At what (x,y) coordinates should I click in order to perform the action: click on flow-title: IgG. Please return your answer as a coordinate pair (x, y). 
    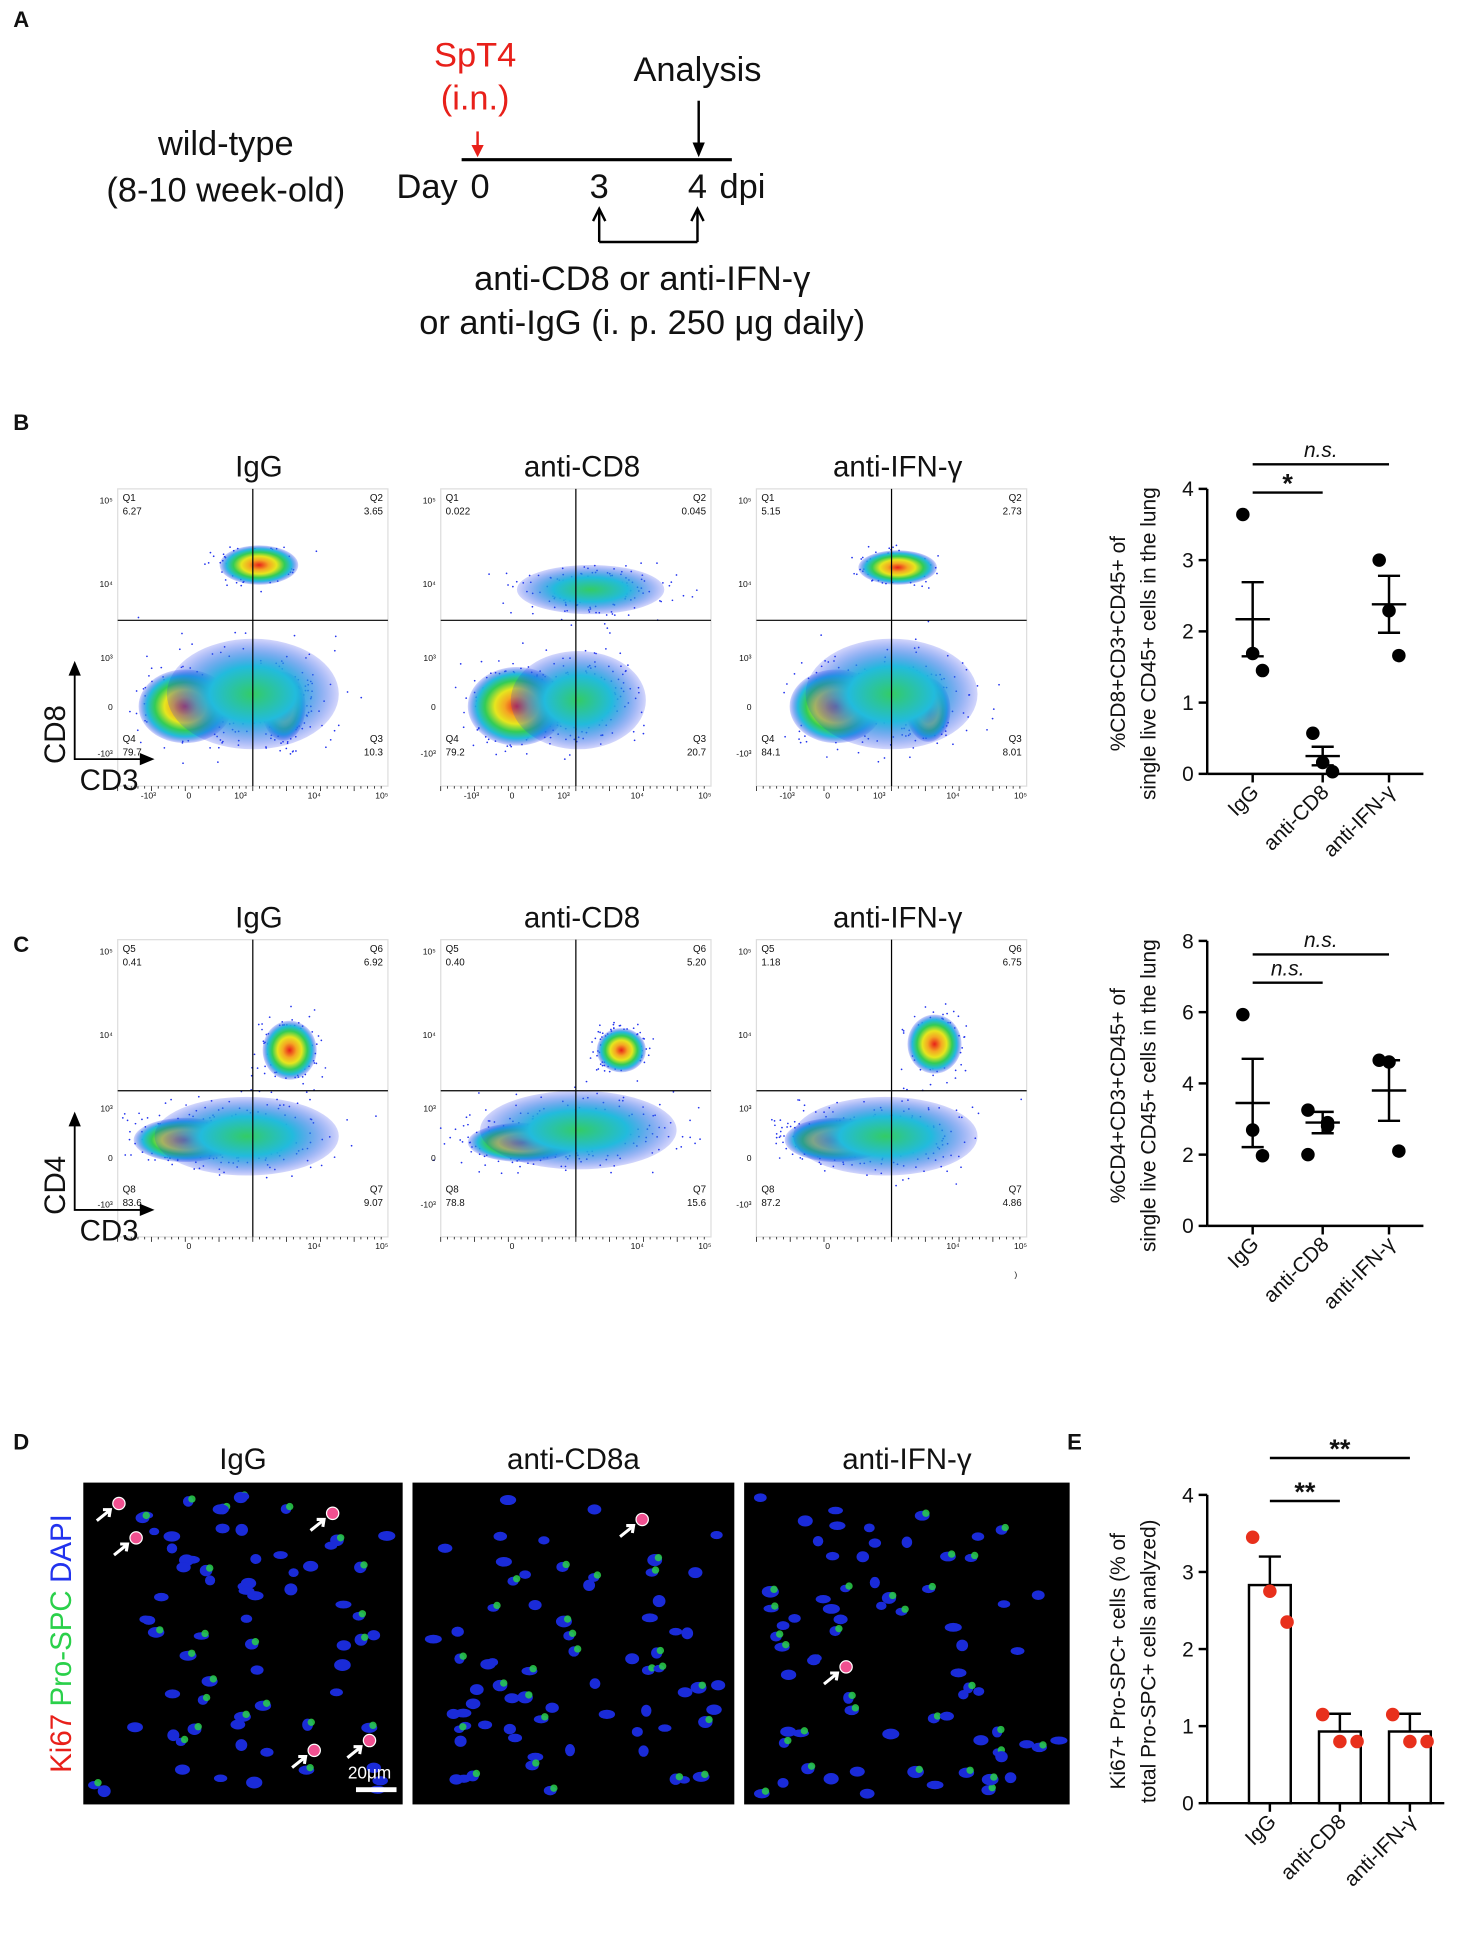
    Looking at the image, I should click on (259, 467).